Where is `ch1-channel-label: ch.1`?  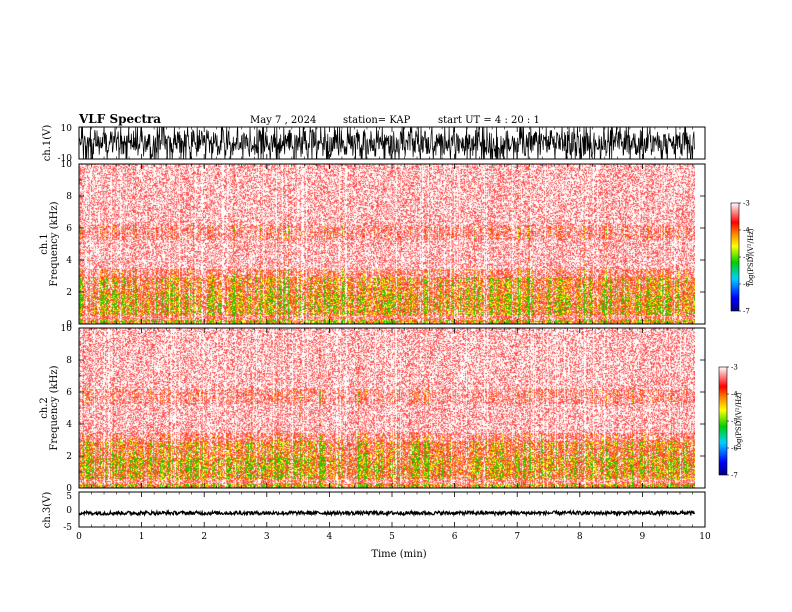 ch1-channel-label: ch.1 is located at coordinates (44, 244).